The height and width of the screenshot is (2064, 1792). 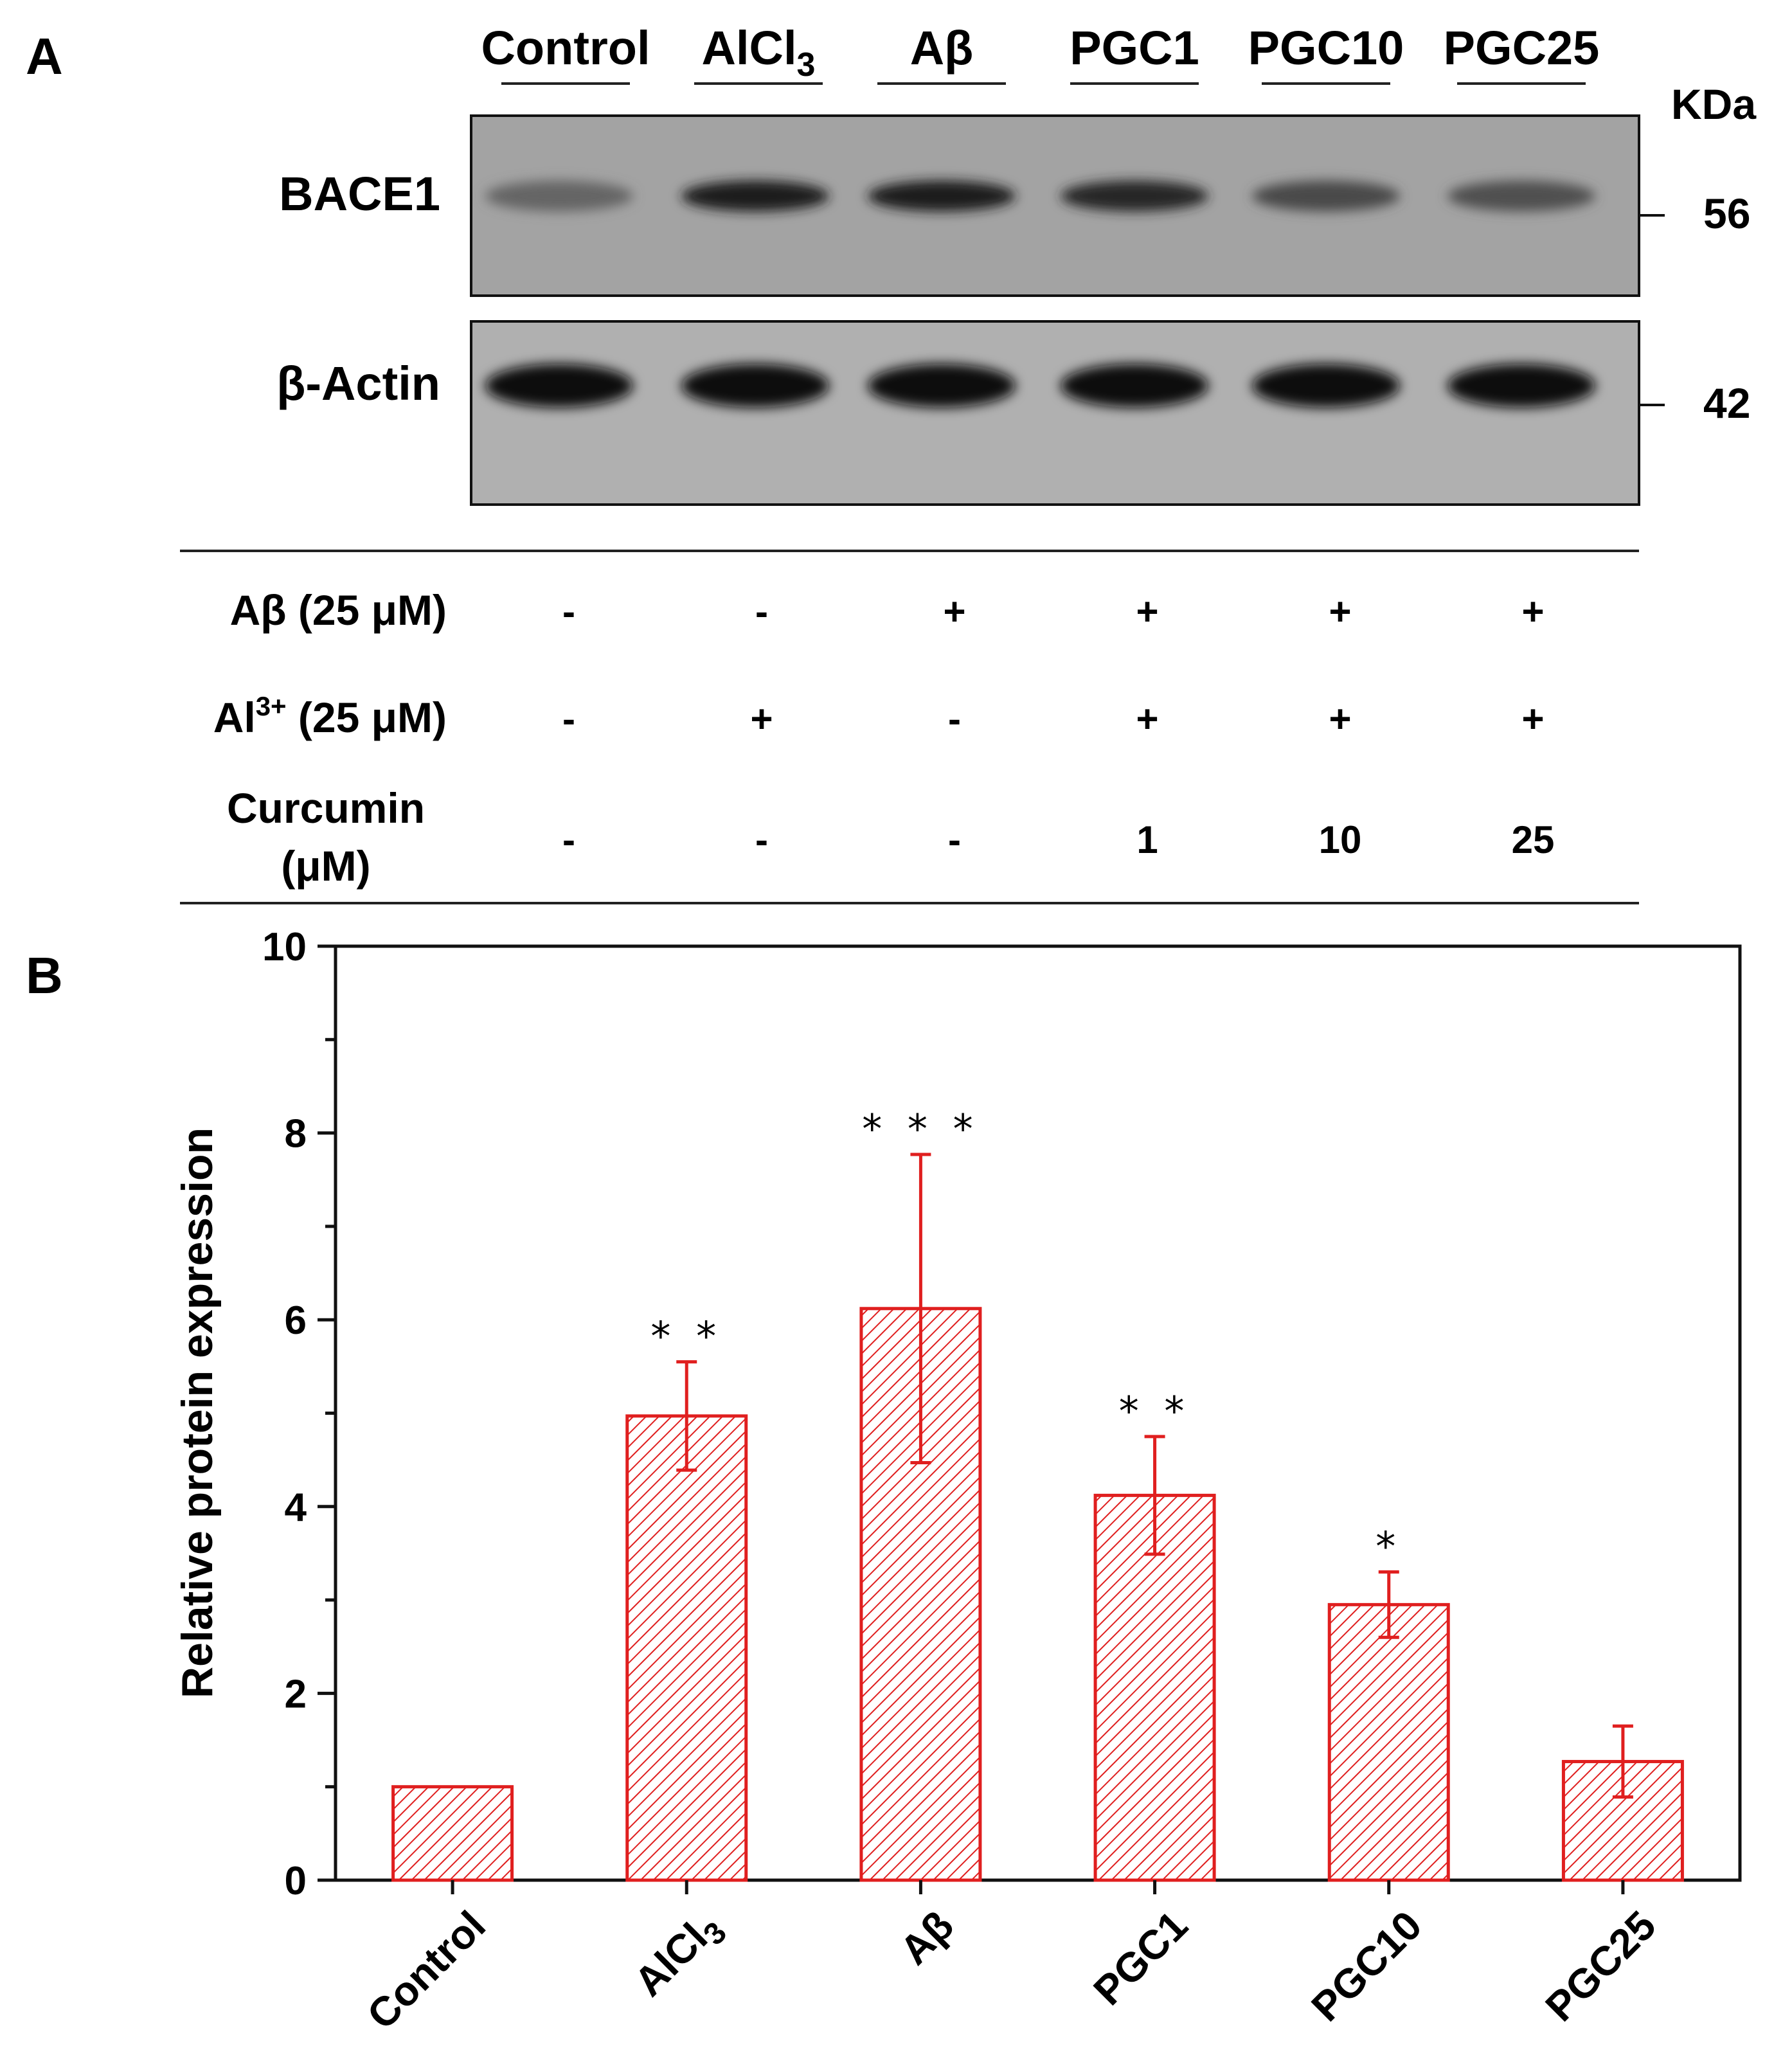 What do you see at coordinates (1147, 839) in the screenshot?
I see `condition-cell: 1` at bounding box center [1147, 839].